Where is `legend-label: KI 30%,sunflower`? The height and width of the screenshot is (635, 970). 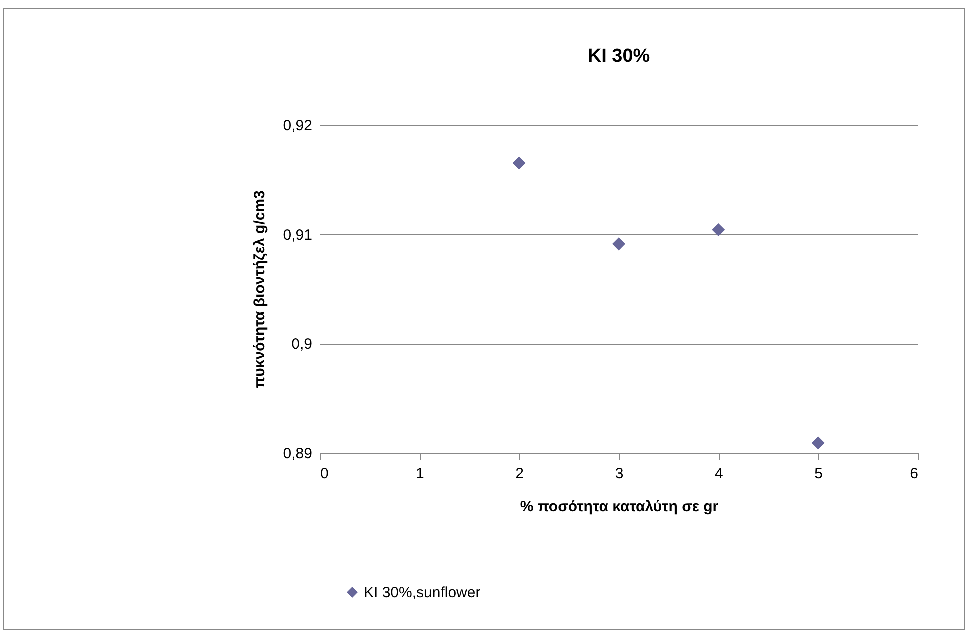
legend-label: KI 30%,sunflower is located at coordinates (422, 593).